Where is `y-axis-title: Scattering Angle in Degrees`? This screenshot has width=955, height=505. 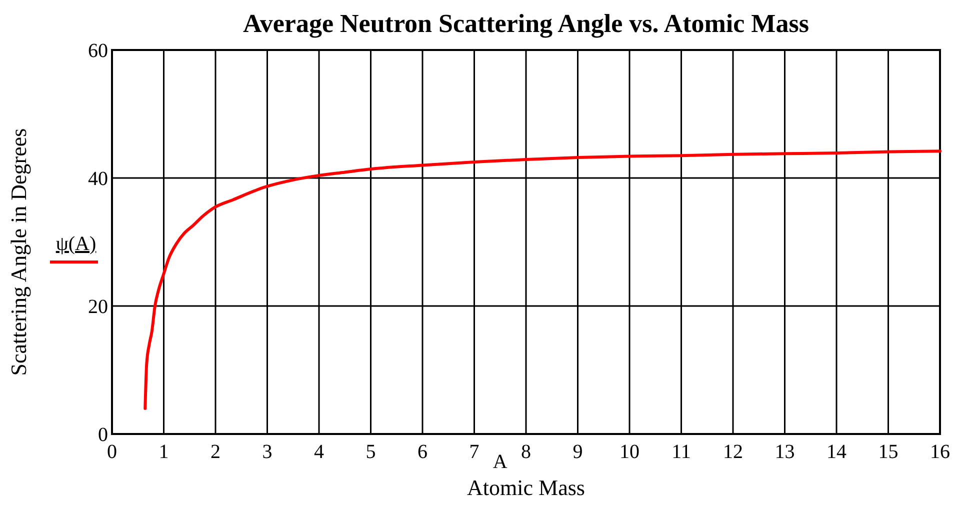 y-axis-title: Scattering Angle in Degrees is located at coordinates (18, 252).